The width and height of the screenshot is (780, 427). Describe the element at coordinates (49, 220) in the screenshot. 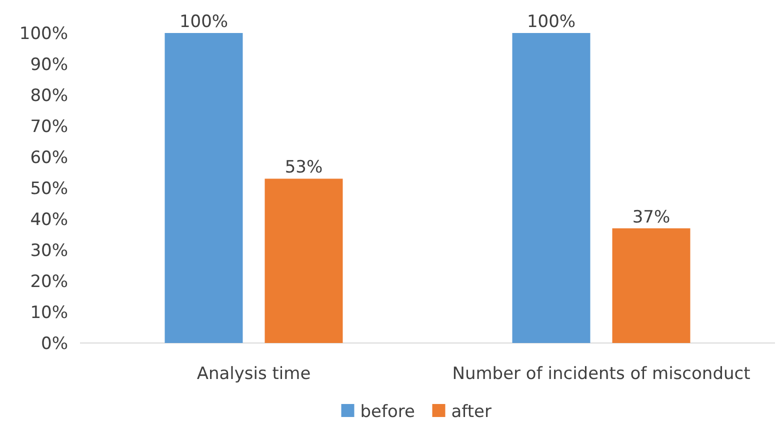

I see `y-tick-label: 40%` at that location.